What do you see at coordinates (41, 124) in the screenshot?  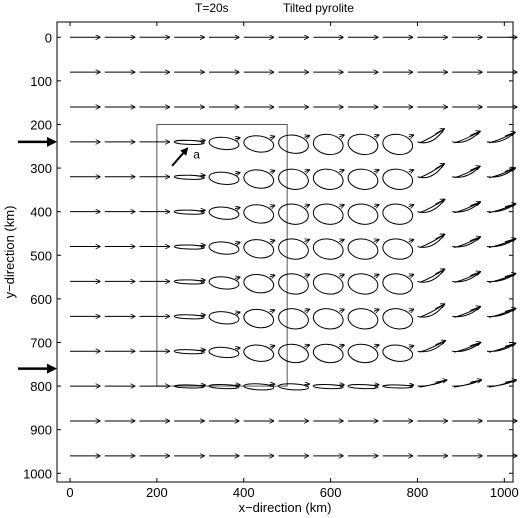 I see `y-tick-label-2: 200` at bounding box center [41, 124].